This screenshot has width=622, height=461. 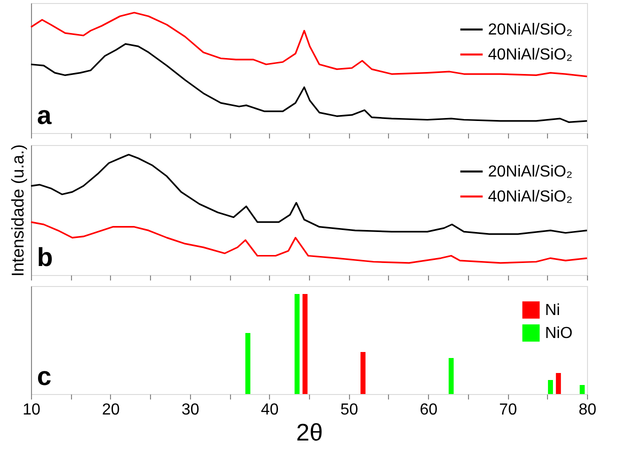 I want to click on x-tick-label: 30, so click(x=190, y=410).